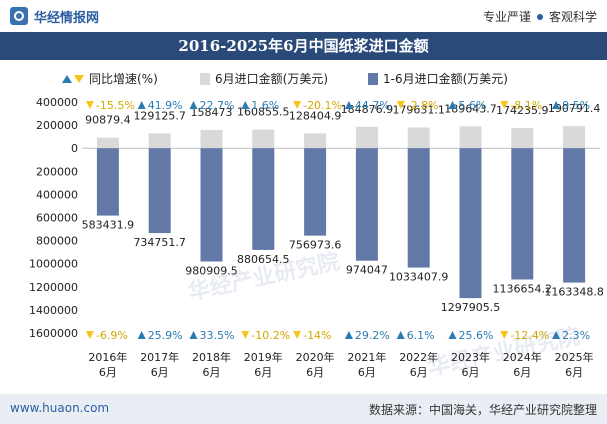  Describe the element at coordinates (53, 287) in the screenshot. I see `y-tick-label: 1200000` at that location.